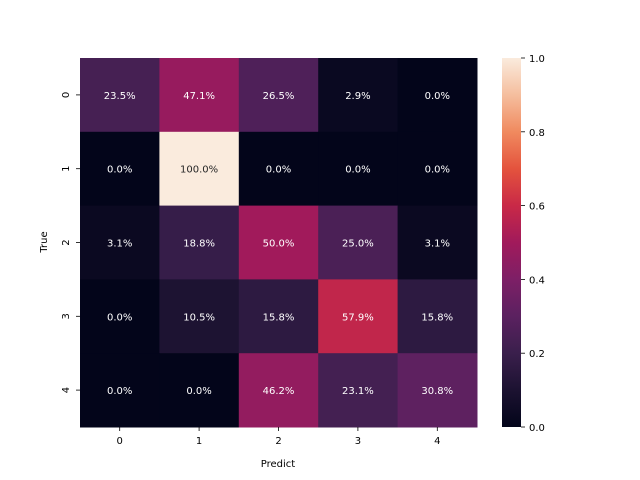 The width and height of the screenshot is (640, 480). Describe the element at coordinates (437, 441) in the screenshot. I see `x-tick-label: 4` at that location.